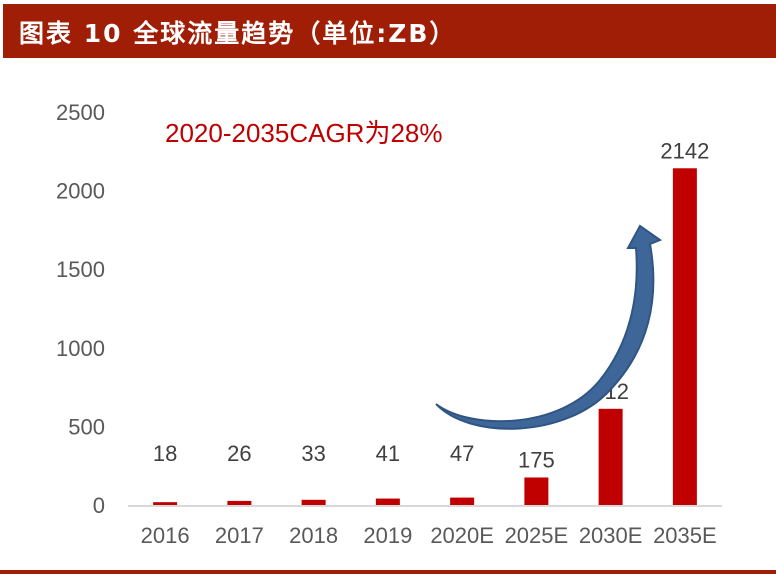 The image size is (776, 576). What do you see at coordinates (388, 572) in the screenshot?
I see `bottom-rule` at bounding box center [388, 572].